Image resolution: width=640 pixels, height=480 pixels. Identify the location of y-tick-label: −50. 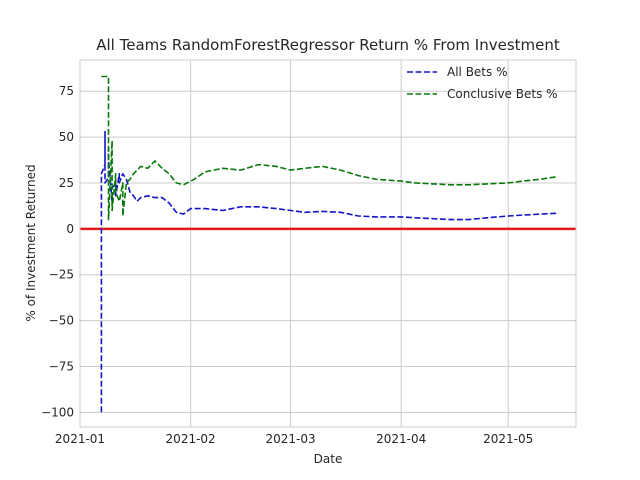
(61, 321).